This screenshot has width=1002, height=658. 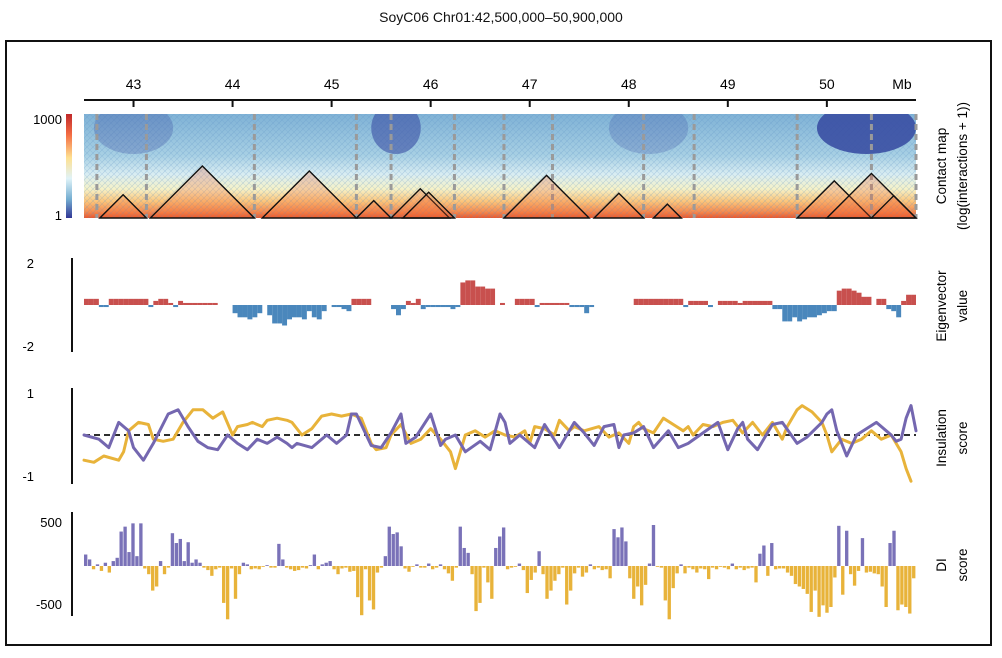 What do you see at coordinates (58, 215) in the screenshot?
I see `colorbar-min-label: 1` at bounding box center [58, 215].